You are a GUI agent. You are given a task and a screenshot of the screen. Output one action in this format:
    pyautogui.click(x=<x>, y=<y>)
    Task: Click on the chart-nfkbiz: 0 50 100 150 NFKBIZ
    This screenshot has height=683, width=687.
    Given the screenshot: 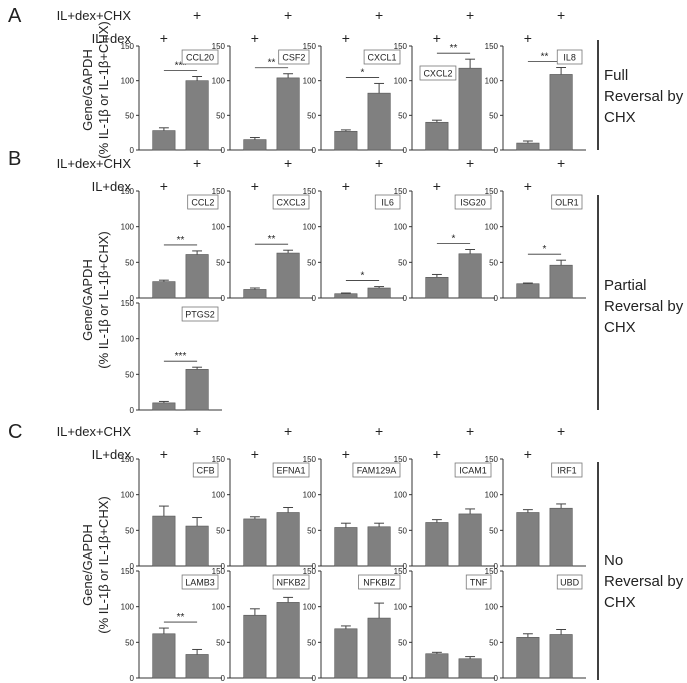 What is the action you would take?
    pyautogui.click(x=353, y=625)
    